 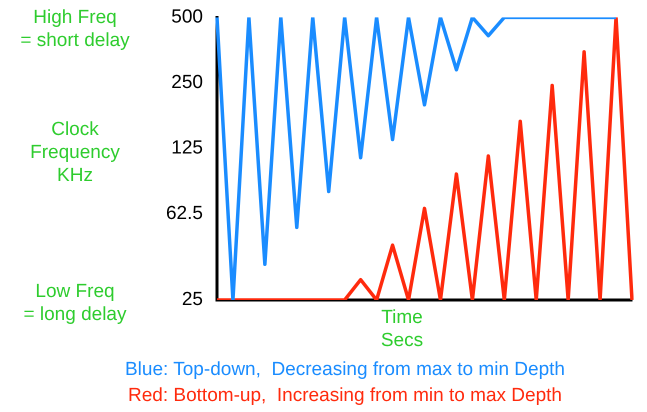 I want to click on y-axis-title: Clock Frequency KHz, so click(x=75, y=152).